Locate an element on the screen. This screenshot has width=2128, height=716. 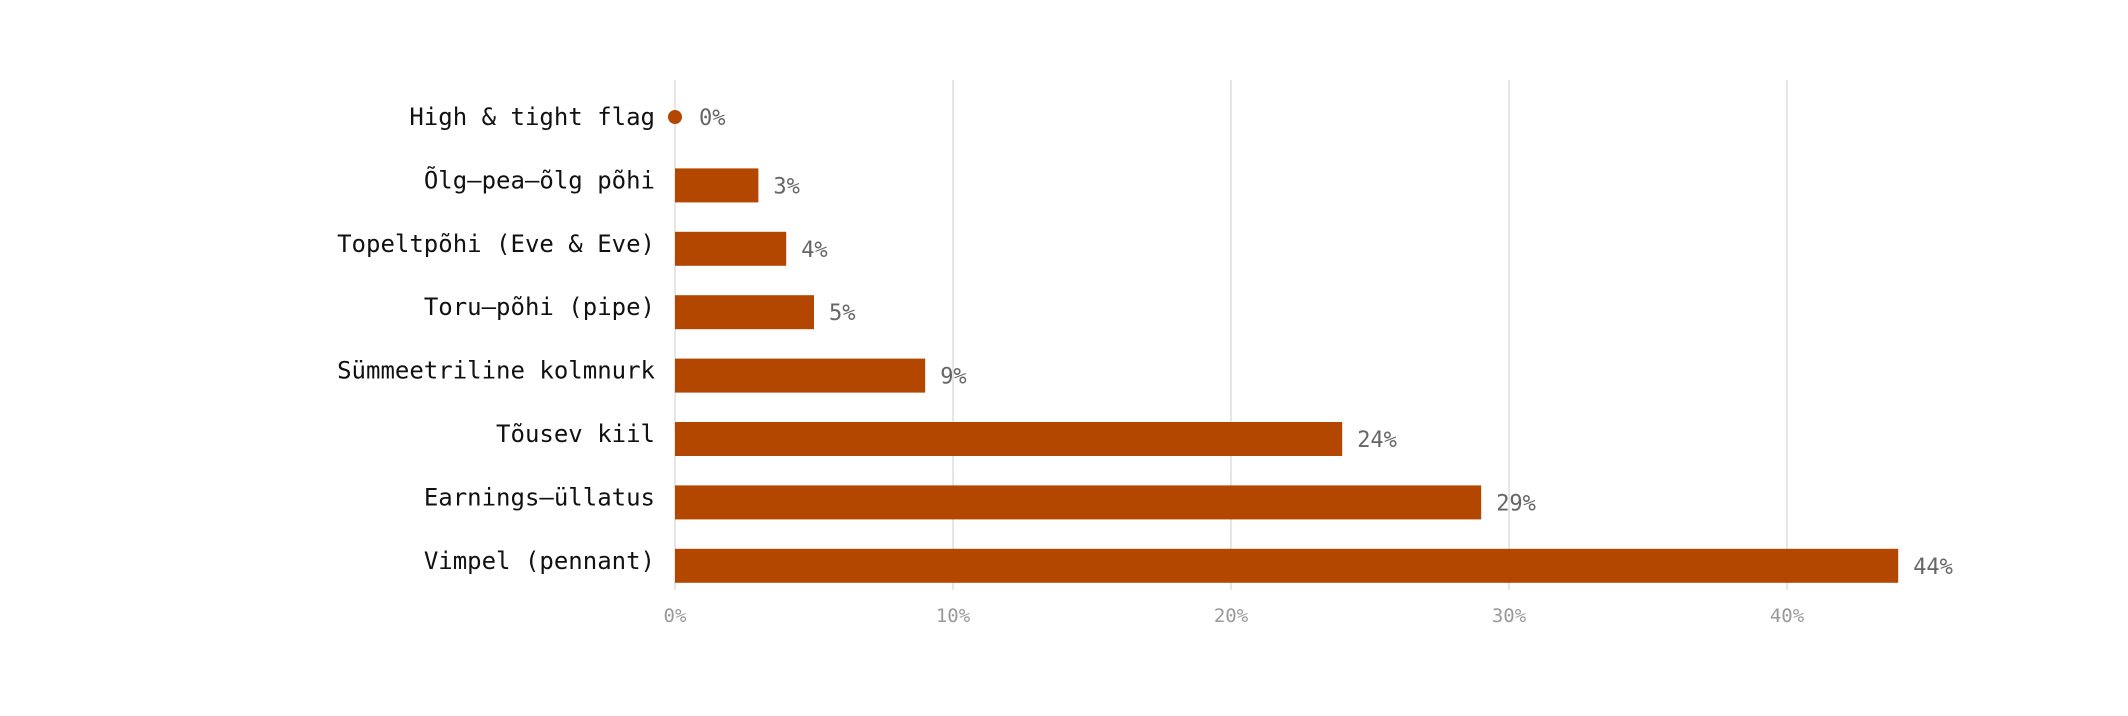
category-label: Tõusev kiil is located at coordinates (575, 434).